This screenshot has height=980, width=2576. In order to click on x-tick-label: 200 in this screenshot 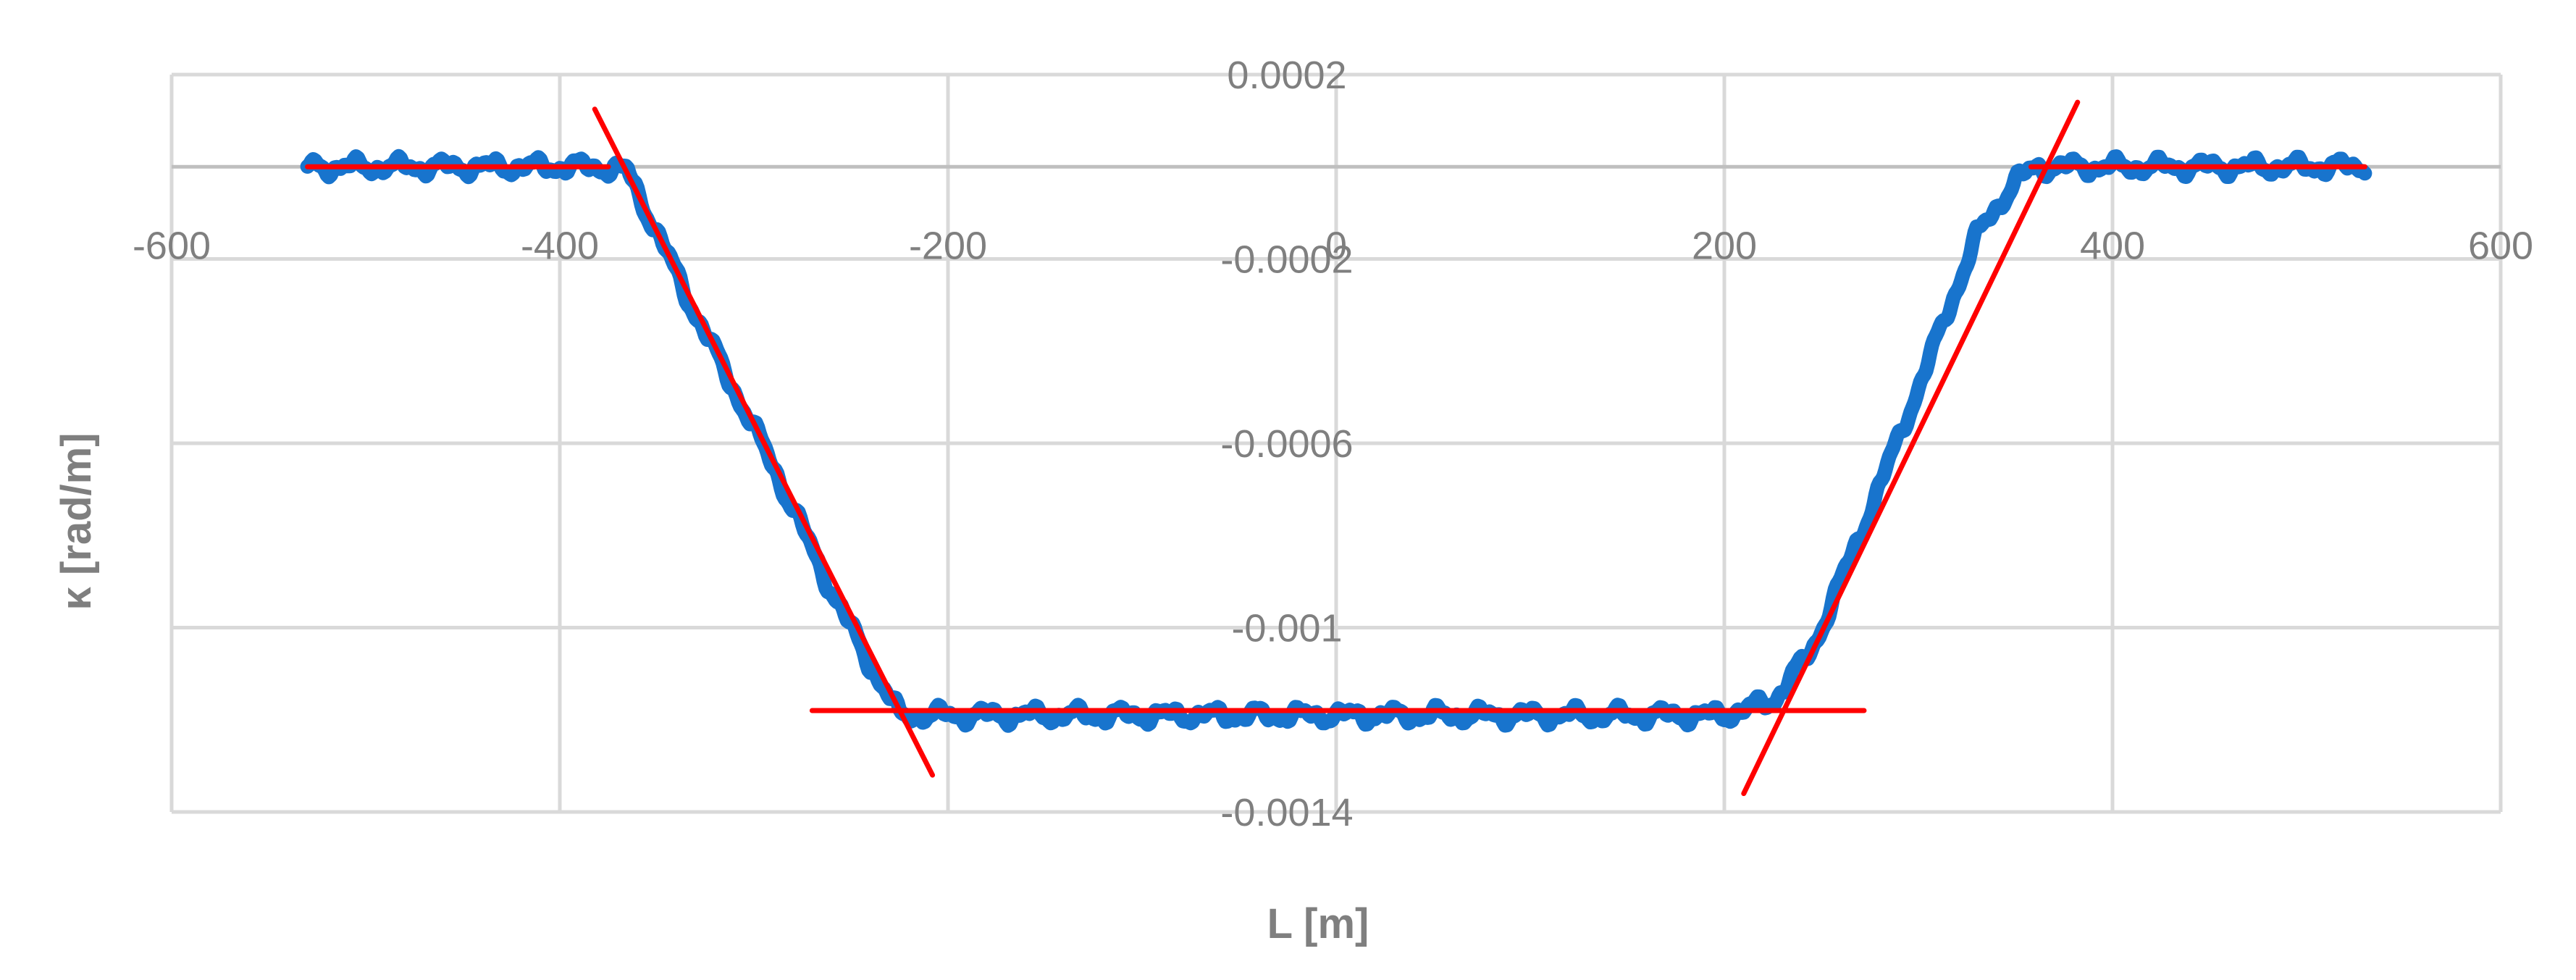, I will do `click(1724, 246)`.